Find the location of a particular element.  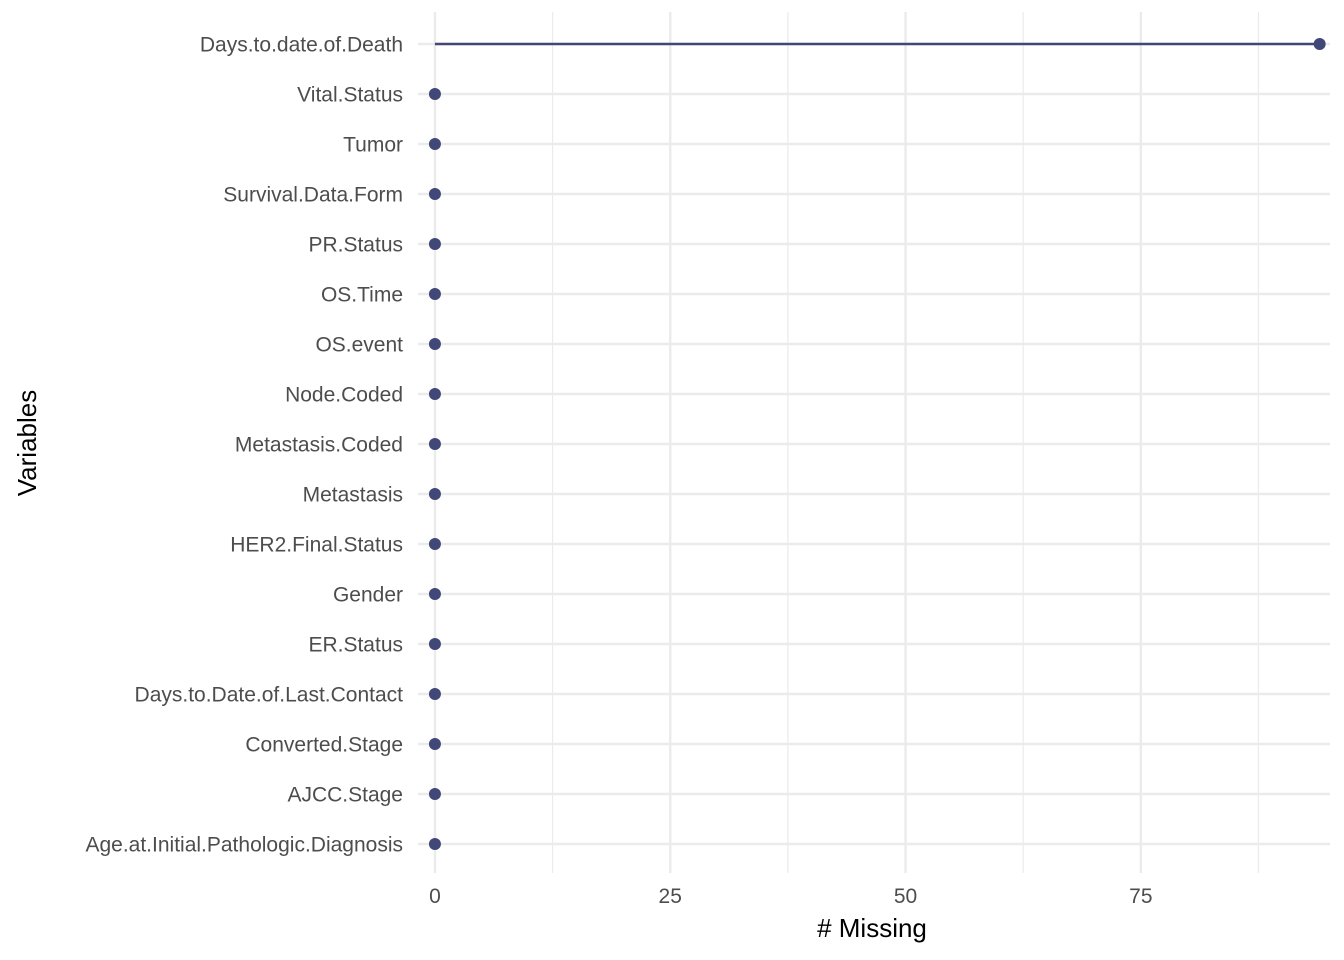

y-tick-label: Node.Coded is located at coordinates (344, 395).